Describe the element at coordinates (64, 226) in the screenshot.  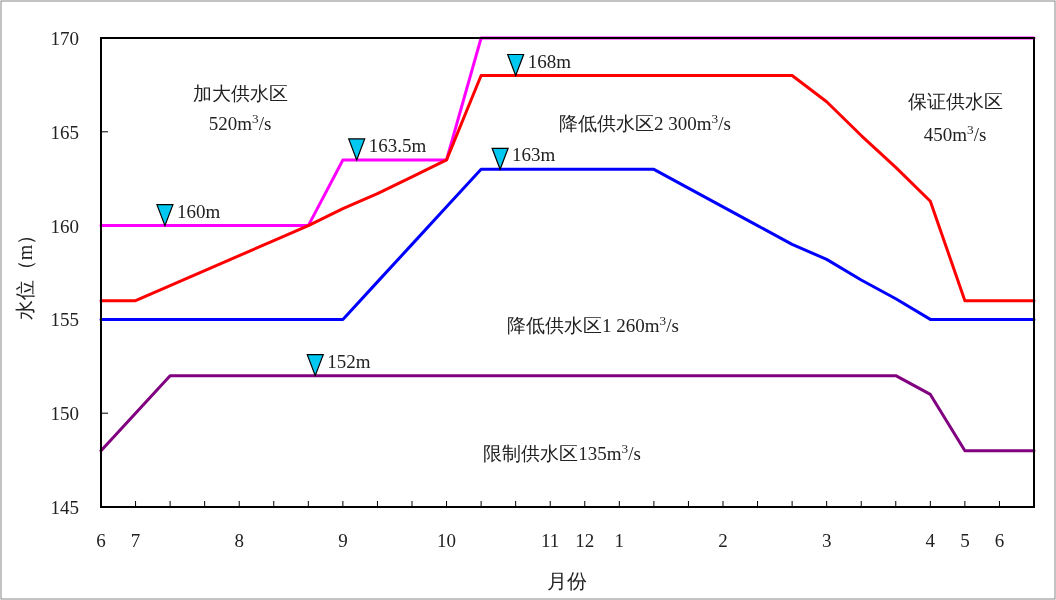
I see `y-tick-label: 160` at that location.